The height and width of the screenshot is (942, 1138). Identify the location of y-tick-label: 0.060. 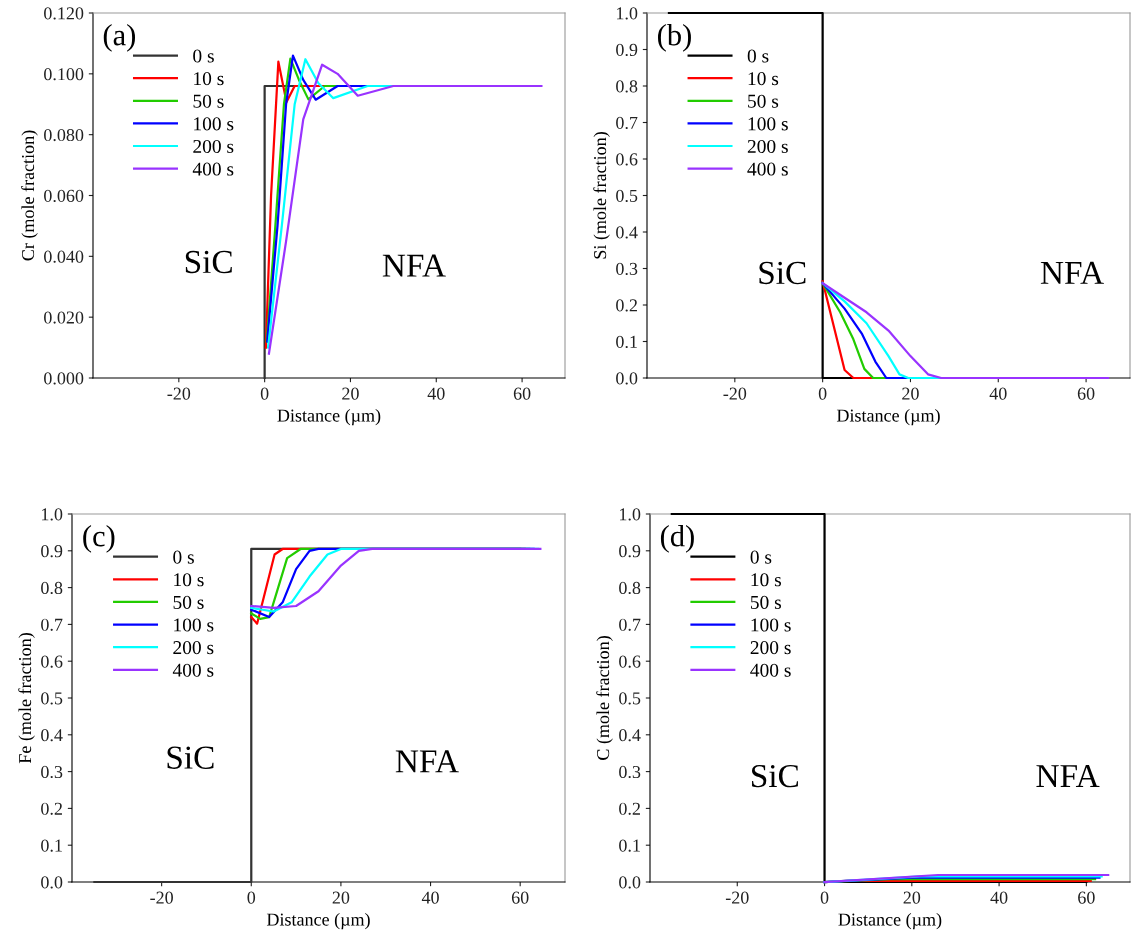
(64, 196).